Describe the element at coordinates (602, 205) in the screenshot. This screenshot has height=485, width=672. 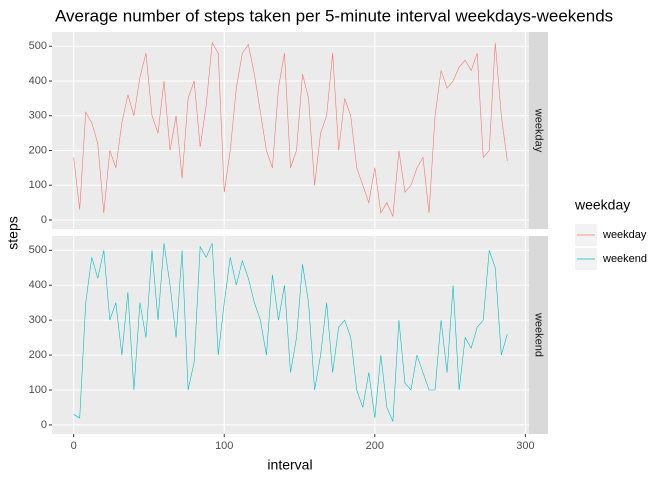
I see `legend-title: weekday` at that location.